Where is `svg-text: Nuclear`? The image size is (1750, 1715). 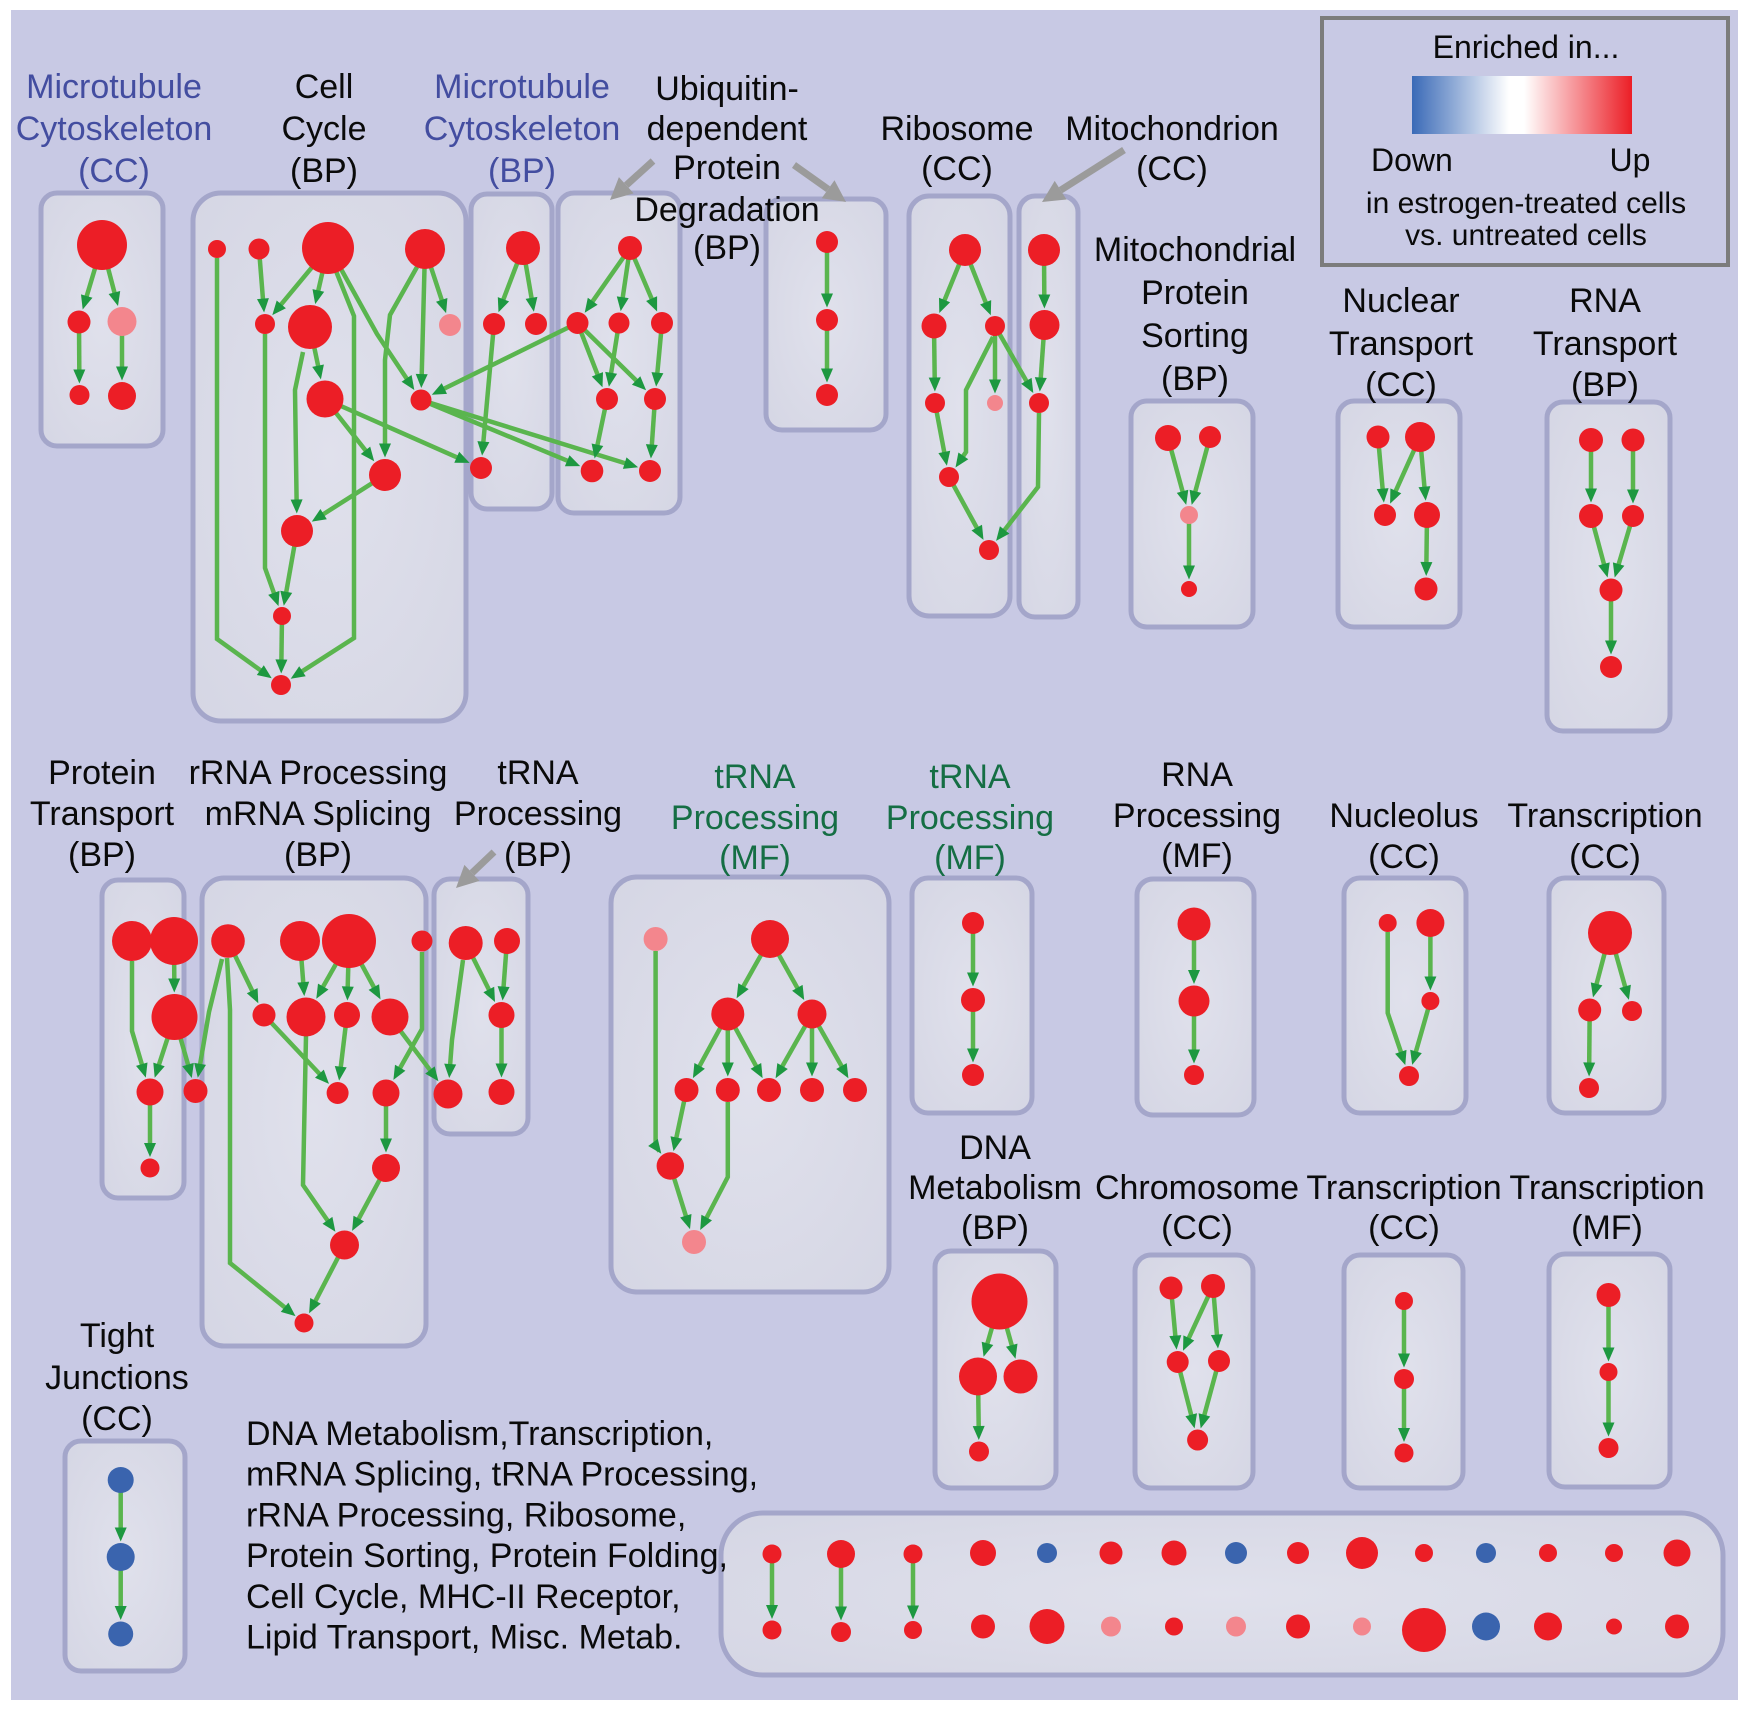
svg-text: Nuclear is located at coordinates (1400, 301).